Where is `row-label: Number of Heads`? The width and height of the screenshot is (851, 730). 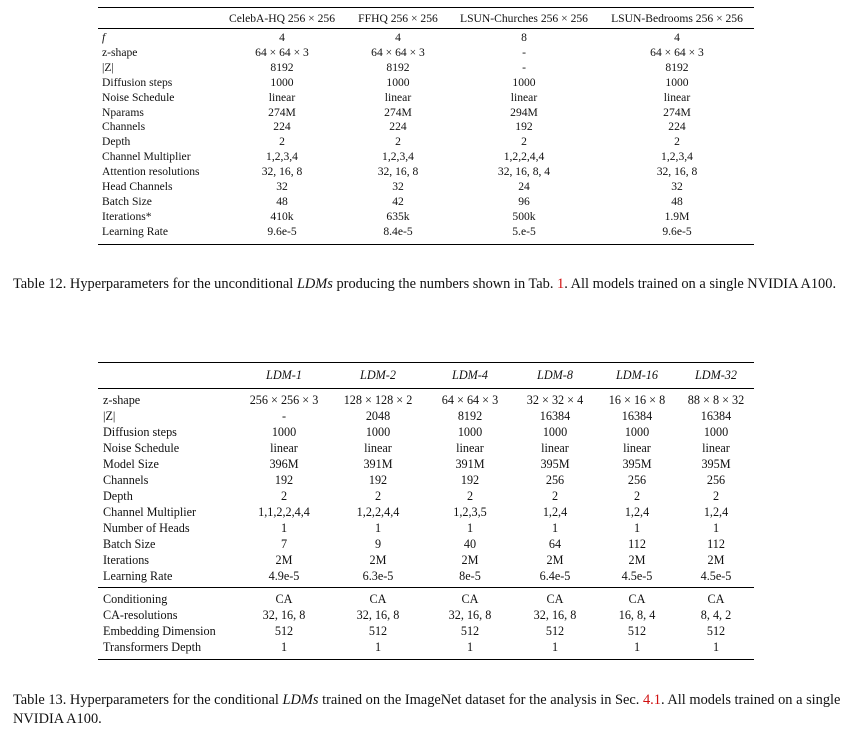
row-label: Number of Heads is located at coordinates (146, 528).